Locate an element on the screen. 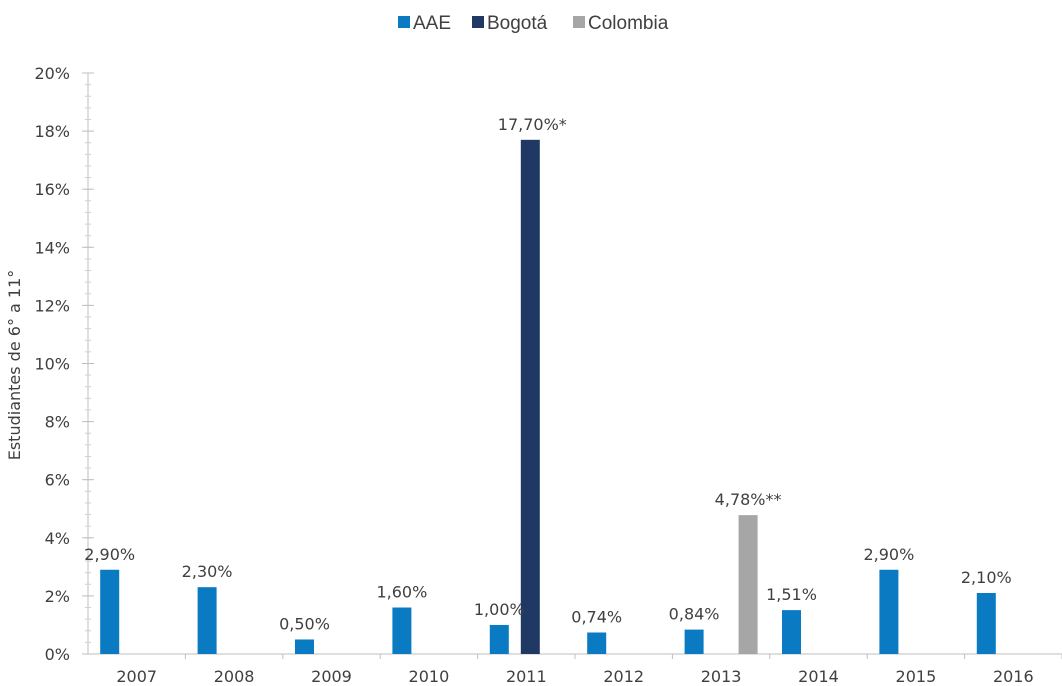  data-label-aae-2012: 0,74% is located at coordinates (596, 617).